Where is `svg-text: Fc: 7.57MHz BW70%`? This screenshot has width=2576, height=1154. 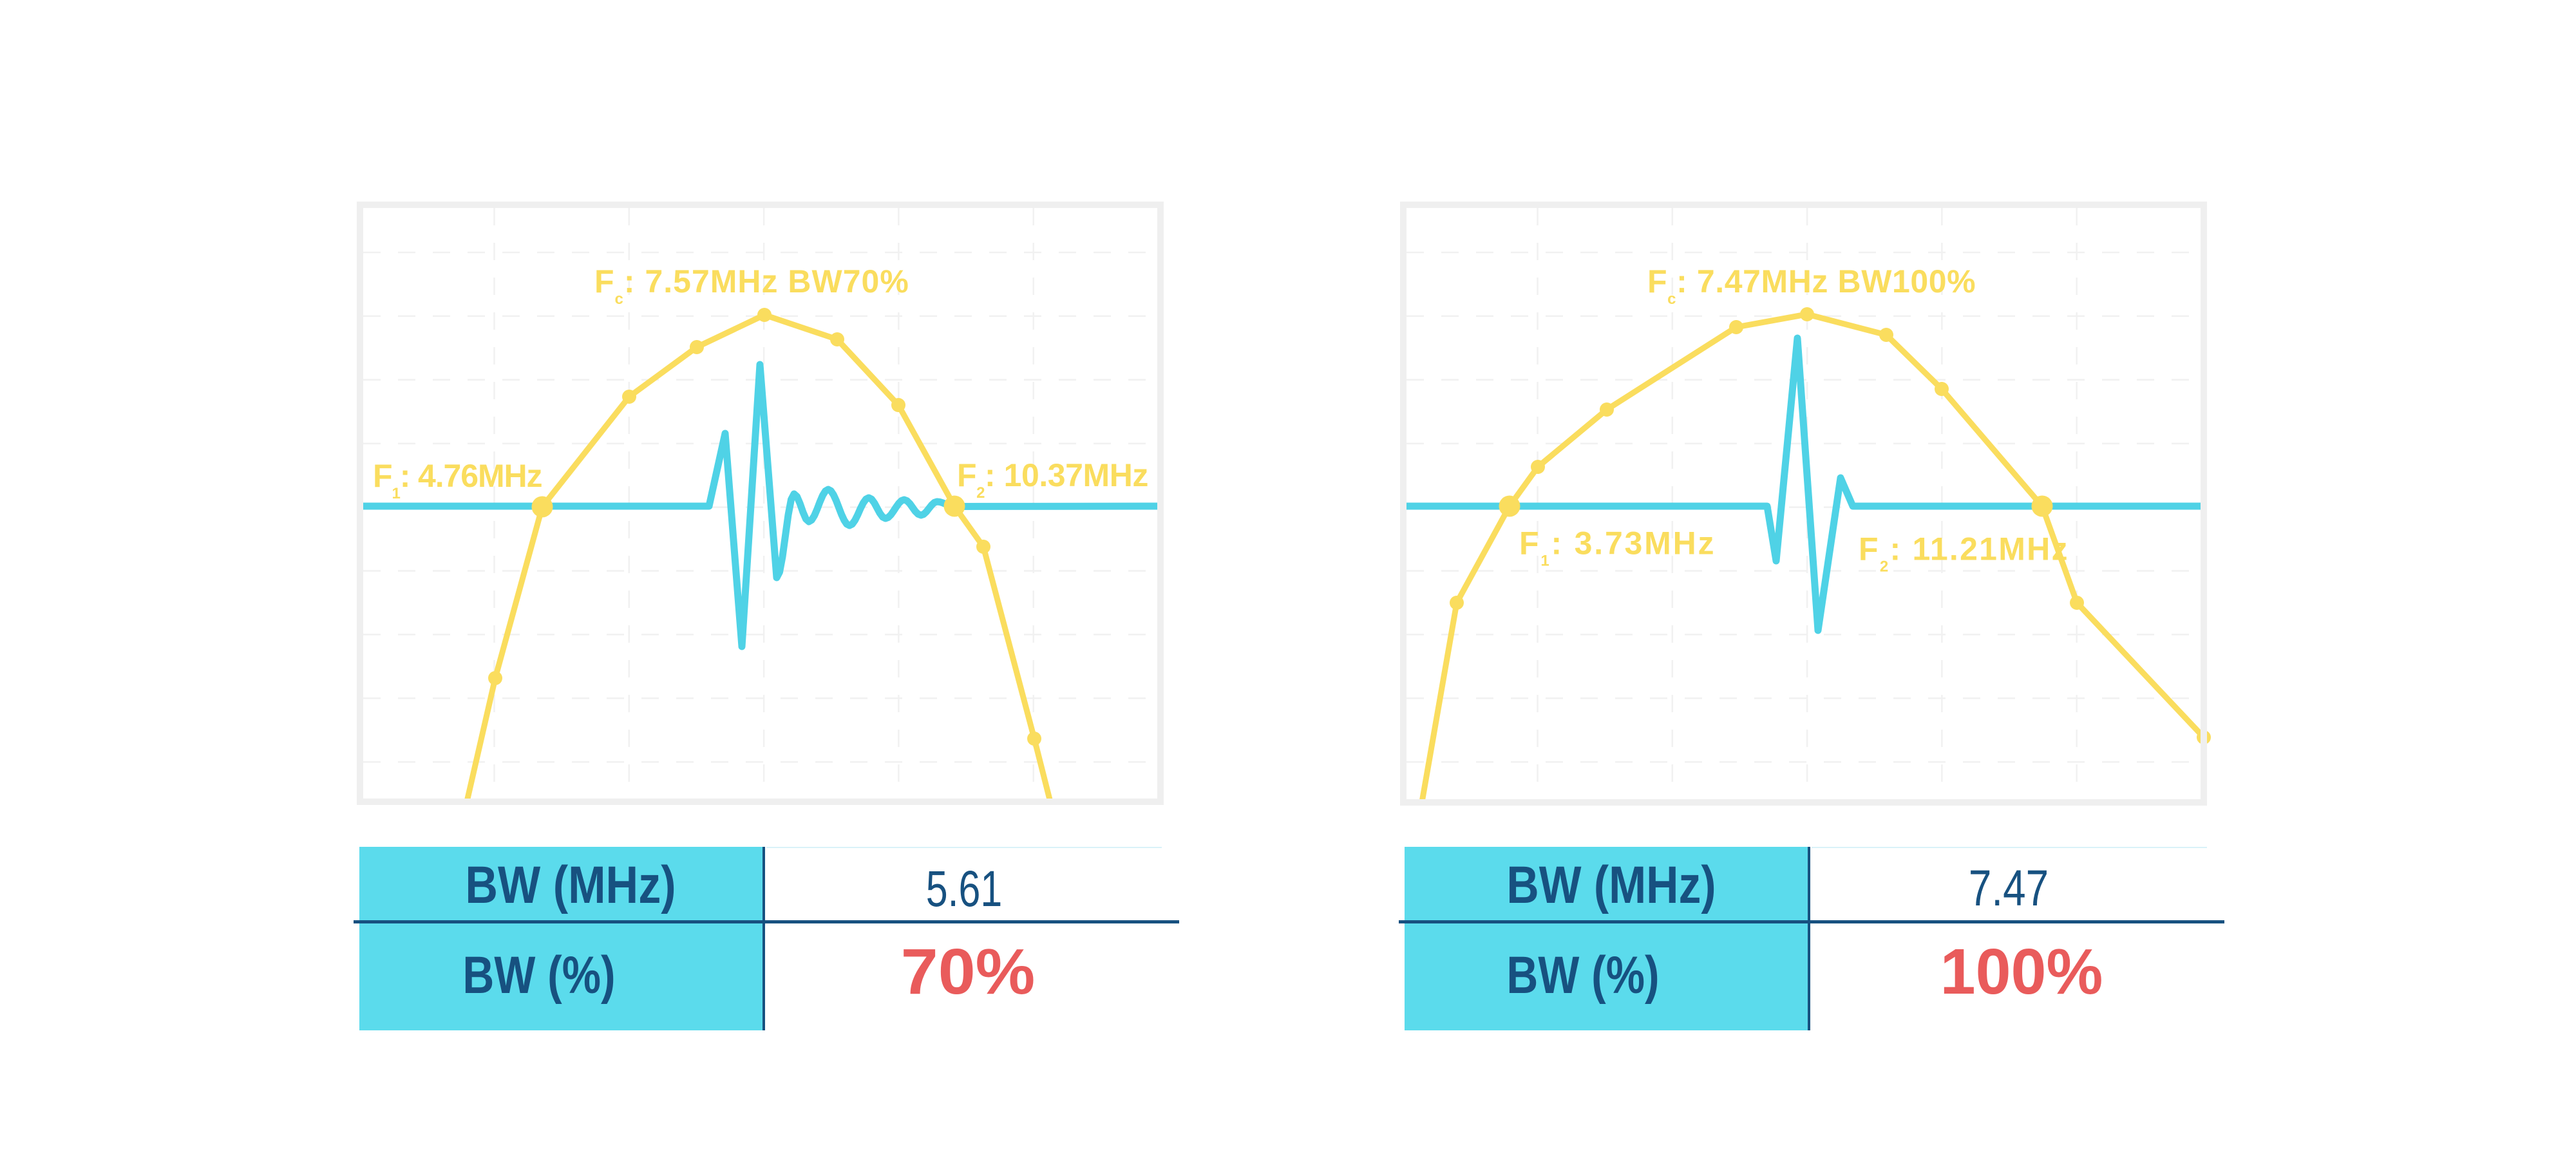
svg-text: Fc: 7.57MHz BW70% is located at coordinates (751, 285).